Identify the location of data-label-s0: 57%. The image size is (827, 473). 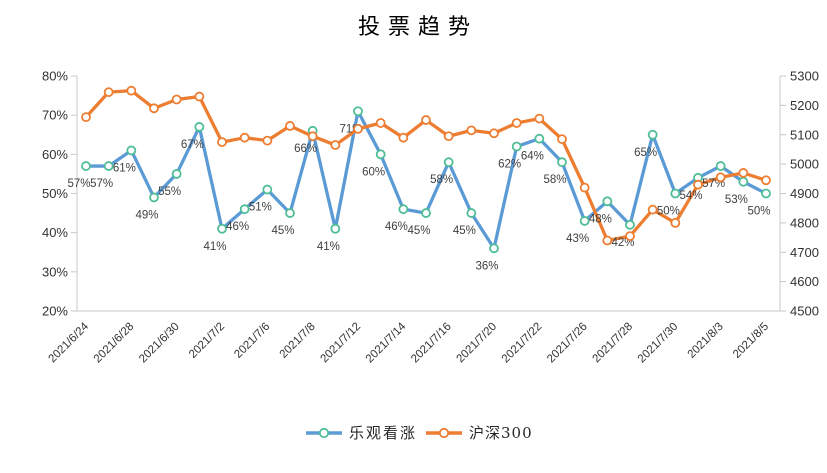
(101, 184).